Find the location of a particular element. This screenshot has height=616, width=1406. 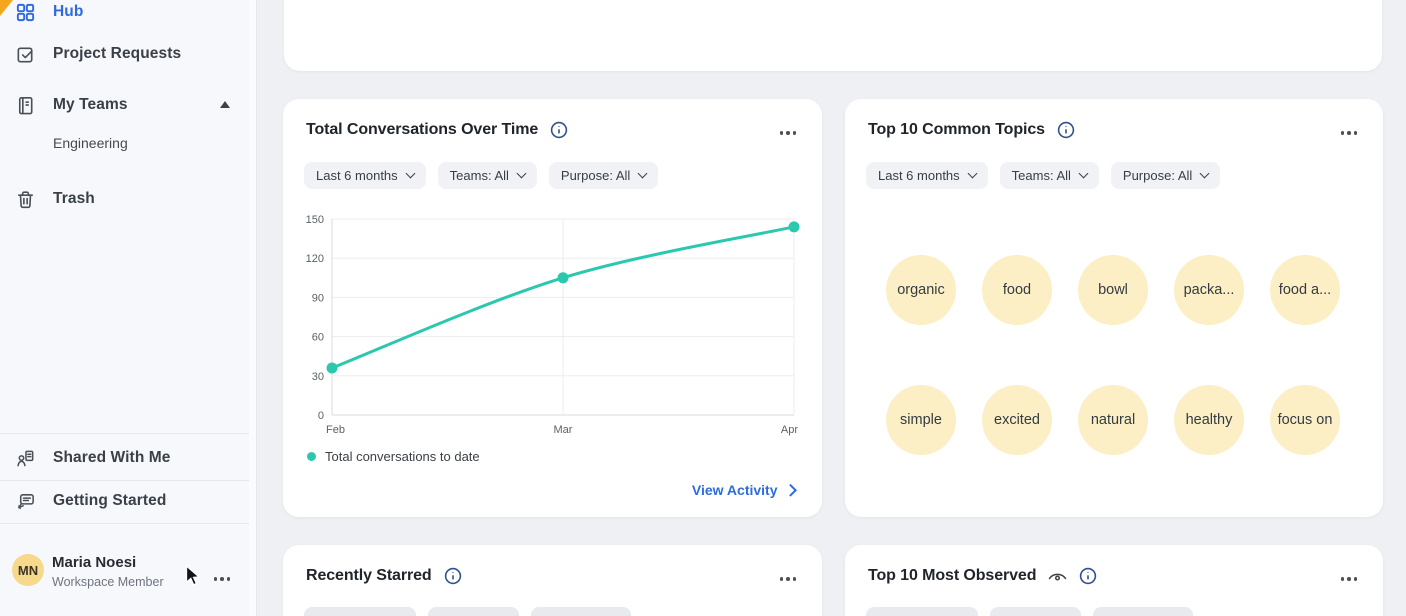

svg-text: 90 is located at coordinates (318, 298).